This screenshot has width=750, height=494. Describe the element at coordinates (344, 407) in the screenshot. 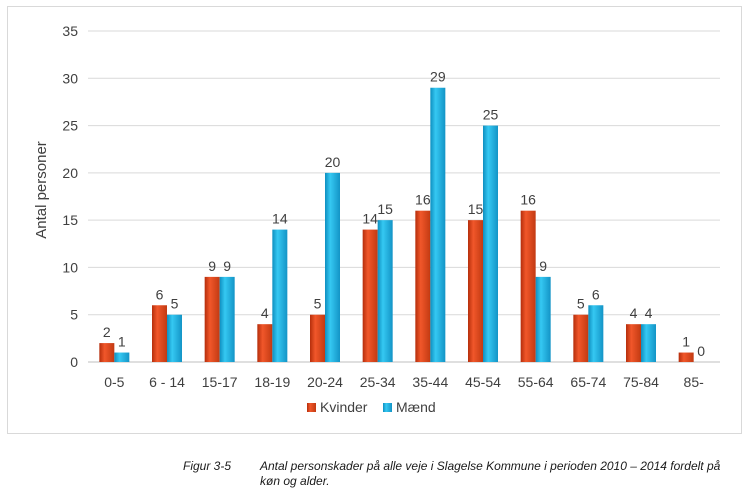

I see `legend-label-kvinder: Kvinder` at that location.